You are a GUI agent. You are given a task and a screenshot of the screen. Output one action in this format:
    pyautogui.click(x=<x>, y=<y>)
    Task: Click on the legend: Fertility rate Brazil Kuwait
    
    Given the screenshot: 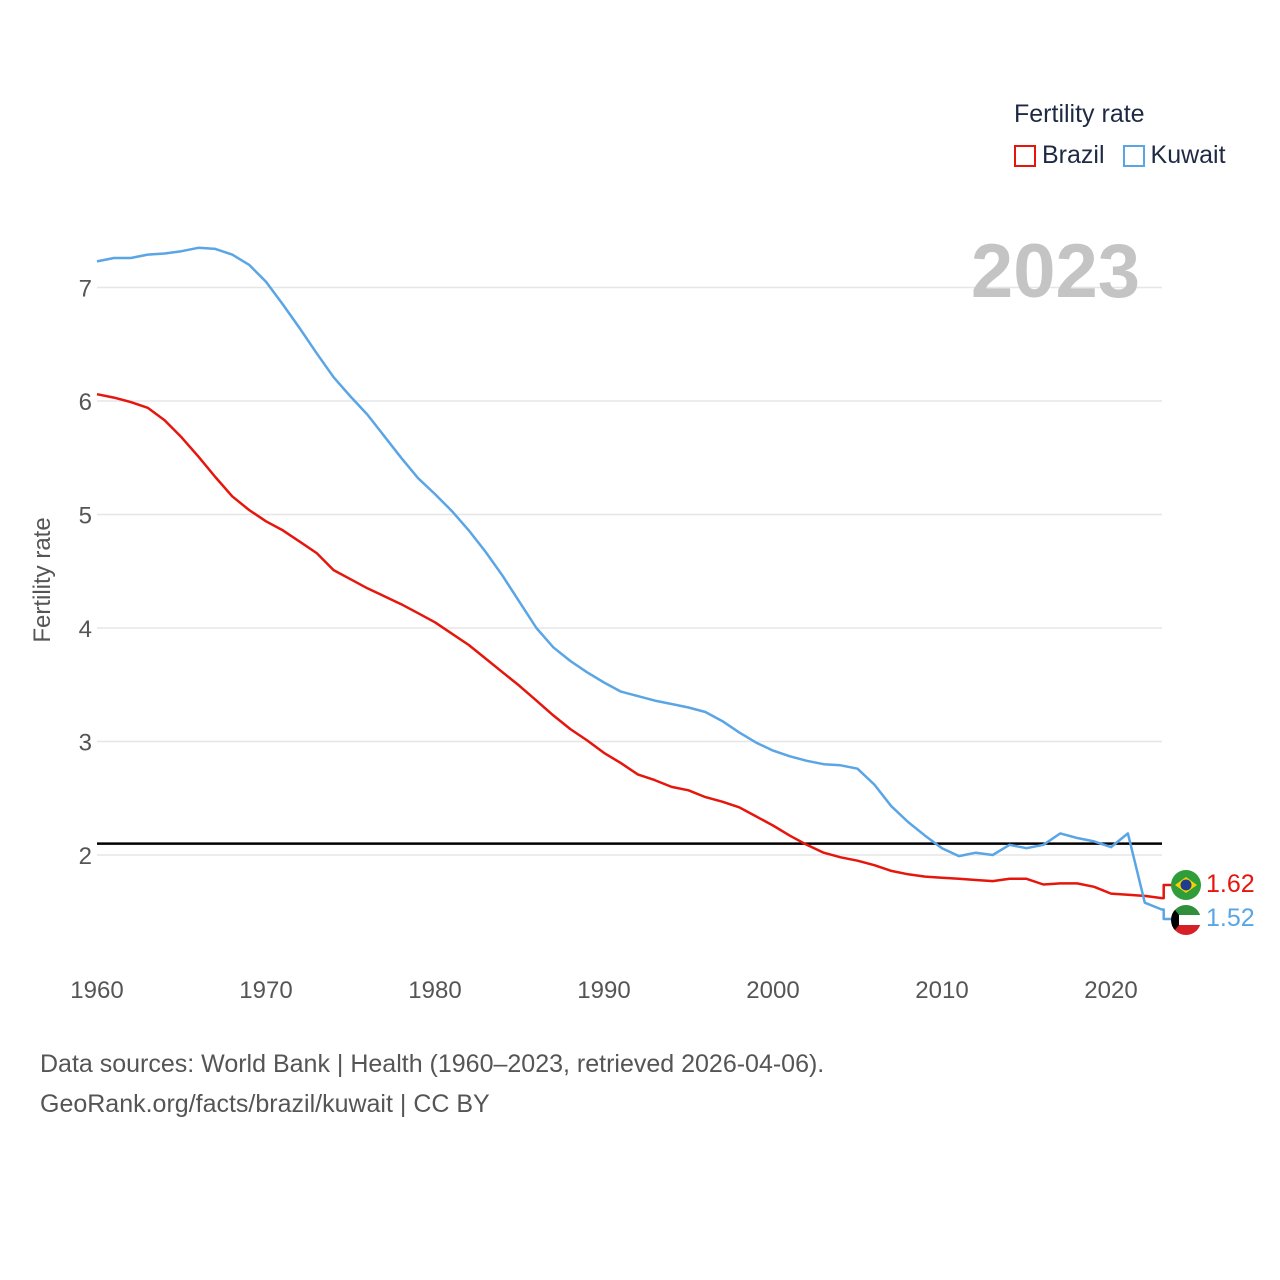 What is the action you would take?
    pyautogui.click(x=1120, y=135)
    